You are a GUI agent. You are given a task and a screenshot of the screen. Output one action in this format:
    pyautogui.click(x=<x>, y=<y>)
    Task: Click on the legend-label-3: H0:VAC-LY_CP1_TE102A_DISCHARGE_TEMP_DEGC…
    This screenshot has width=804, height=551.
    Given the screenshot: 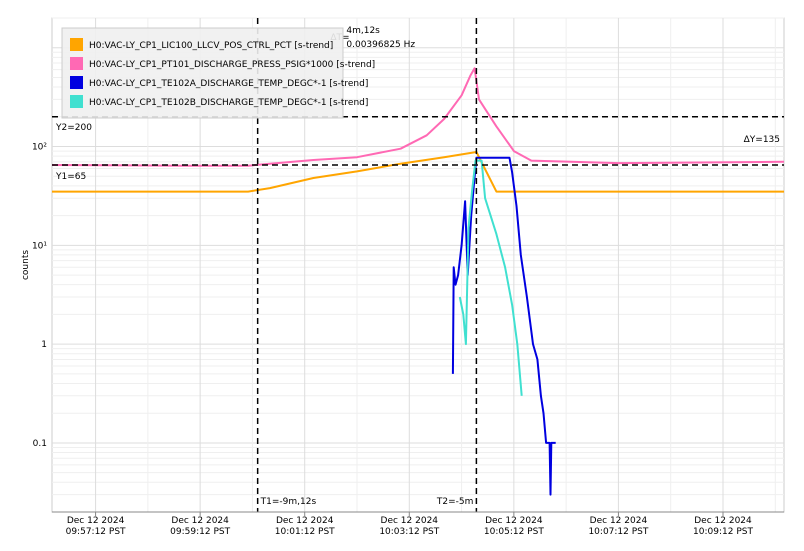 What is the action you would take?
    pyautogui.click(x=228, y=84)
    